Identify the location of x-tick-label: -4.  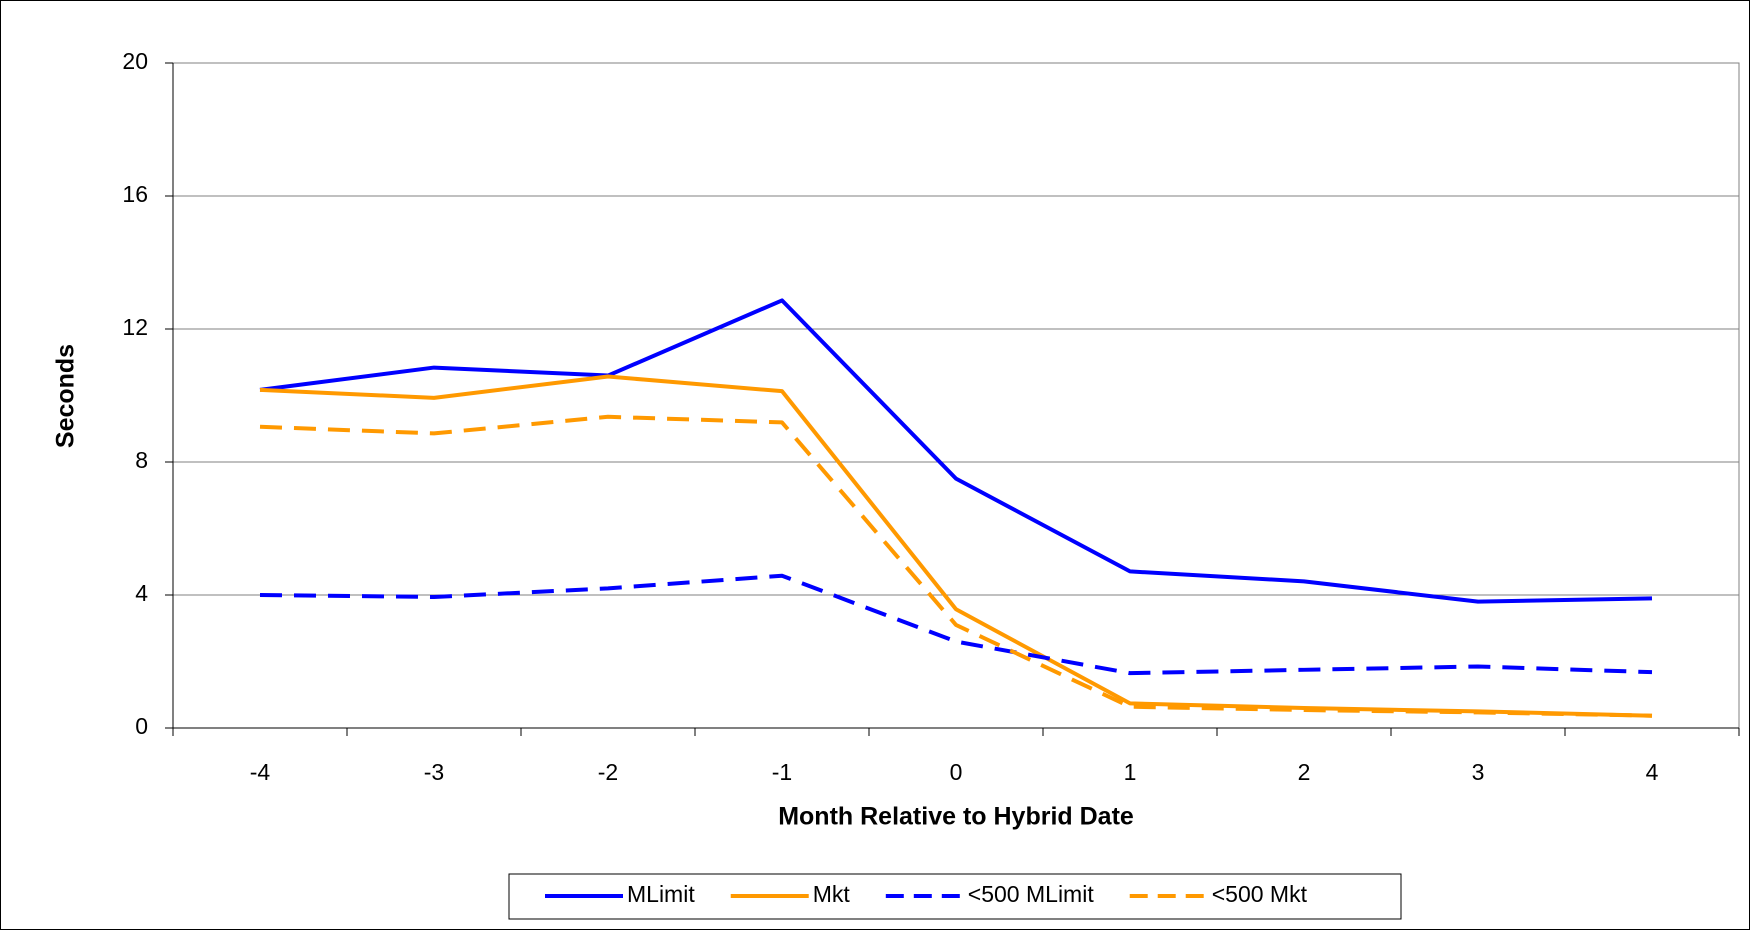
(260, 772).